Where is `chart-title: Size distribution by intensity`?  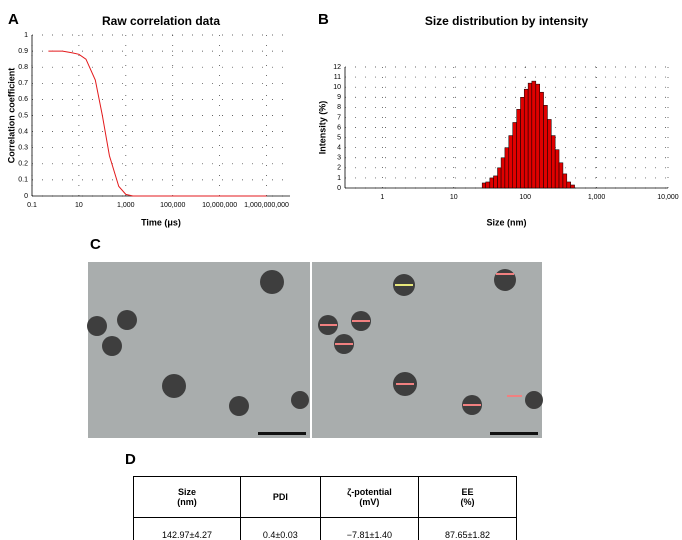
chart-title: Size distribution by intensity is located at coordinates (507, 21).